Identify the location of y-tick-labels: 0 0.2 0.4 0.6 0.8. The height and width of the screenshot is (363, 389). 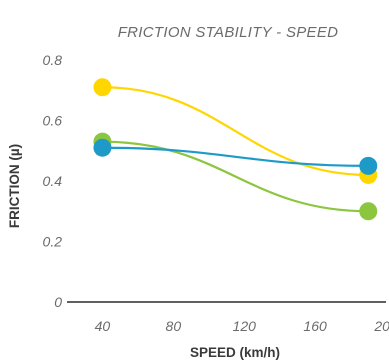
(53, 181).